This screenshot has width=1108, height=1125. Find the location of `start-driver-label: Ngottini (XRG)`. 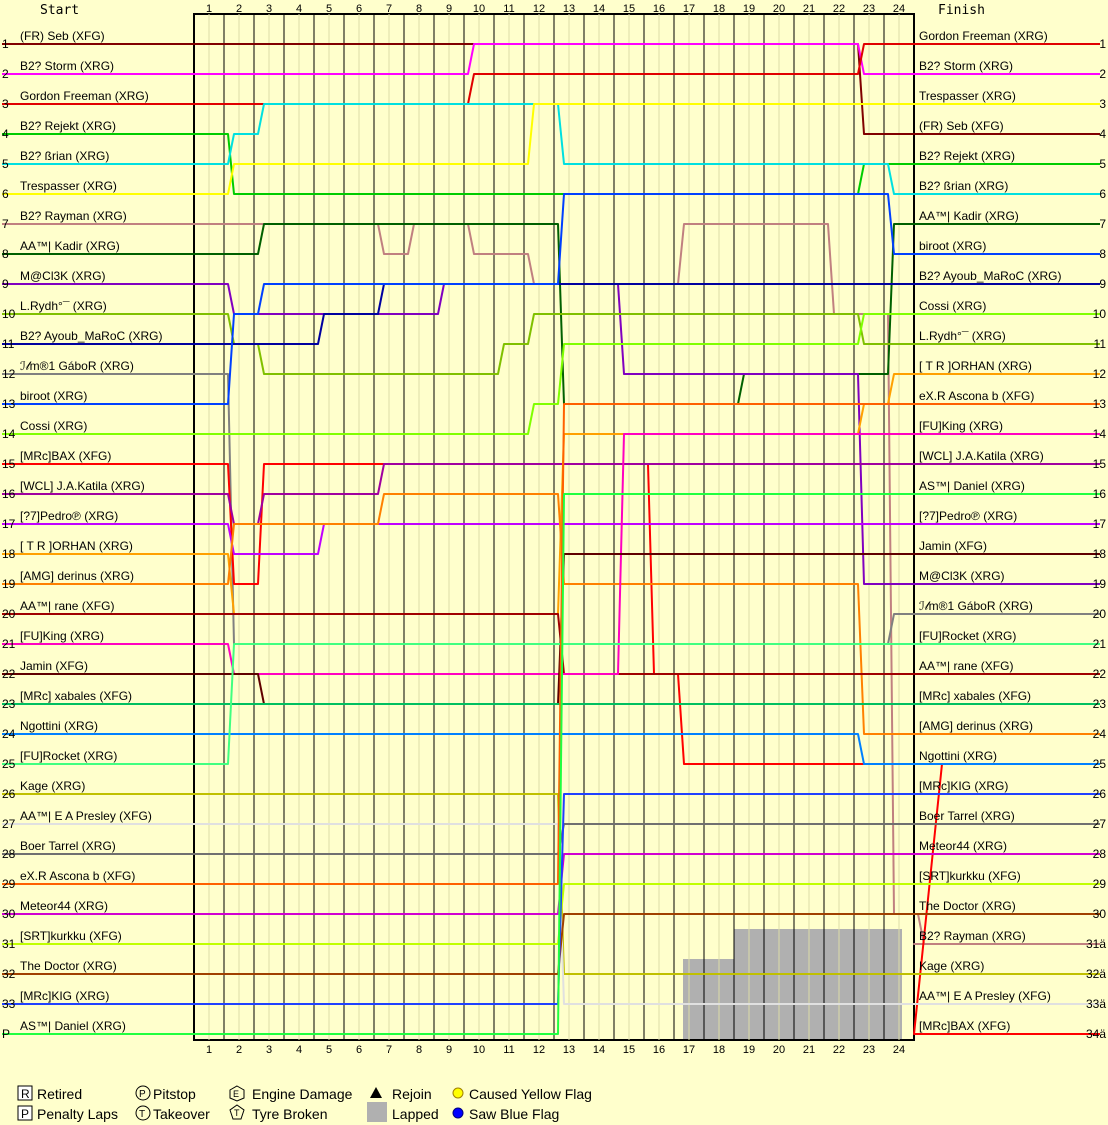

start-driver-label: Ngottini (XRG) is located at coordinates (59, 726).